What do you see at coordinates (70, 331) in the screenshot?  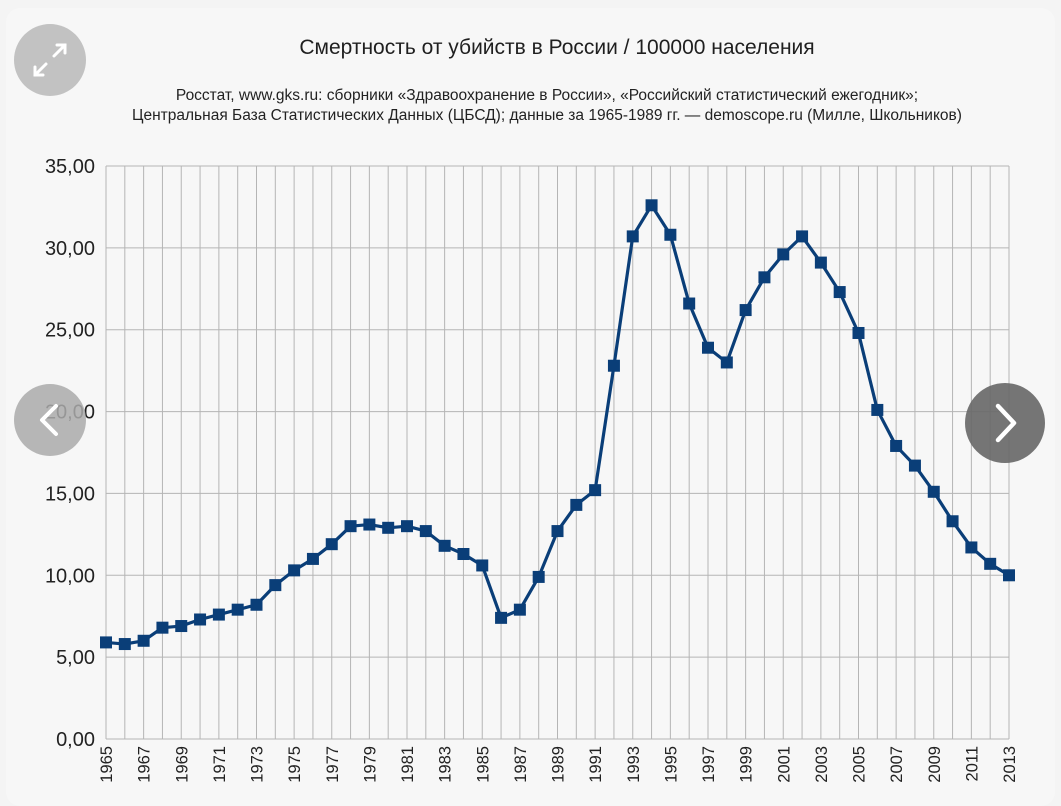 I see `y-tick-label: 25,00` at bounding box center [70, 331].